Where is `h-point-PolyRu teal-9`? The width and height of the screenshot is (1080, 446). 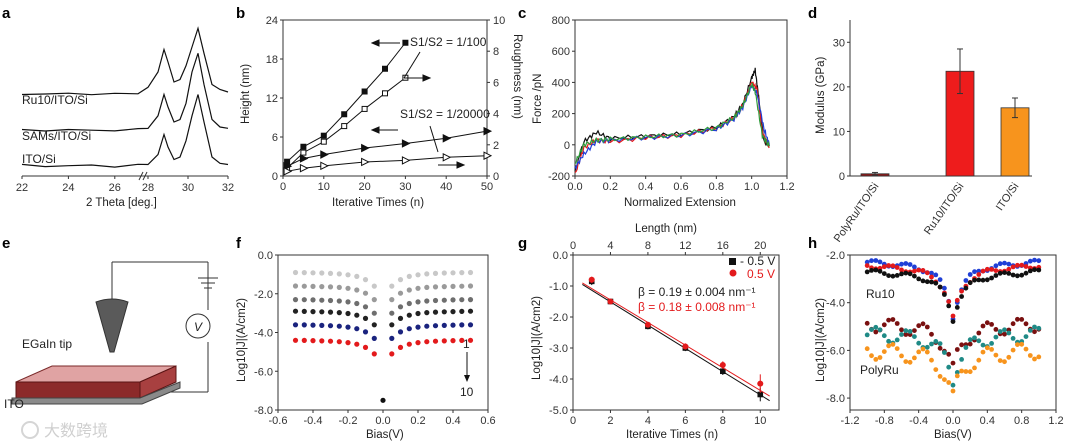 h-point-PolyRu teal-9 is located at coordinates (906, 331).